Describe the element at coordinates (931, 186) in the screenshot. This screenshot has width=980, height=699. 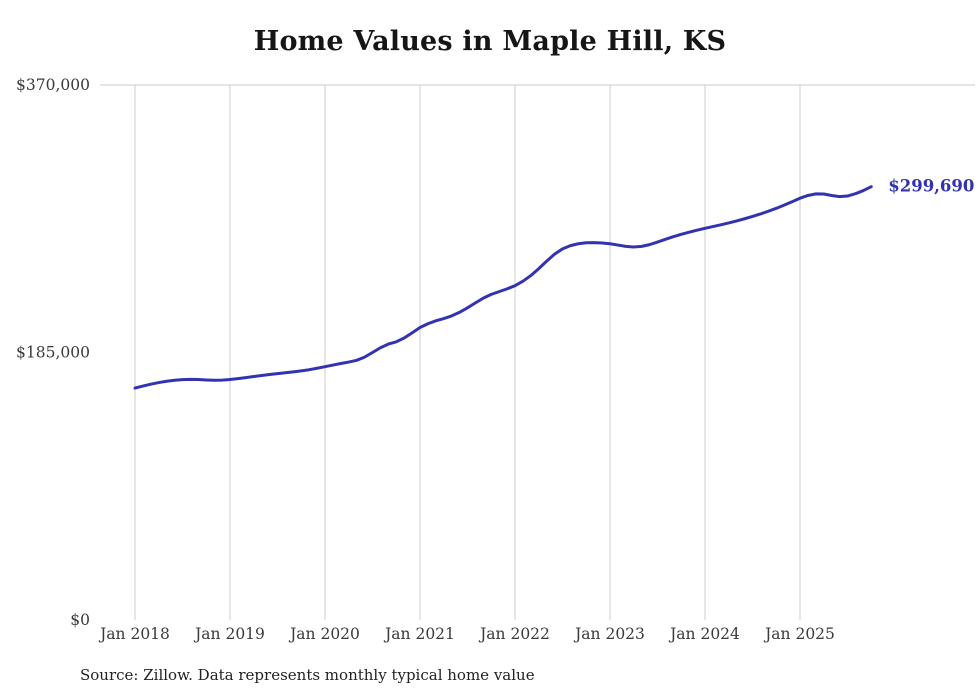
I see `end-value-label: $299,690` at that location.